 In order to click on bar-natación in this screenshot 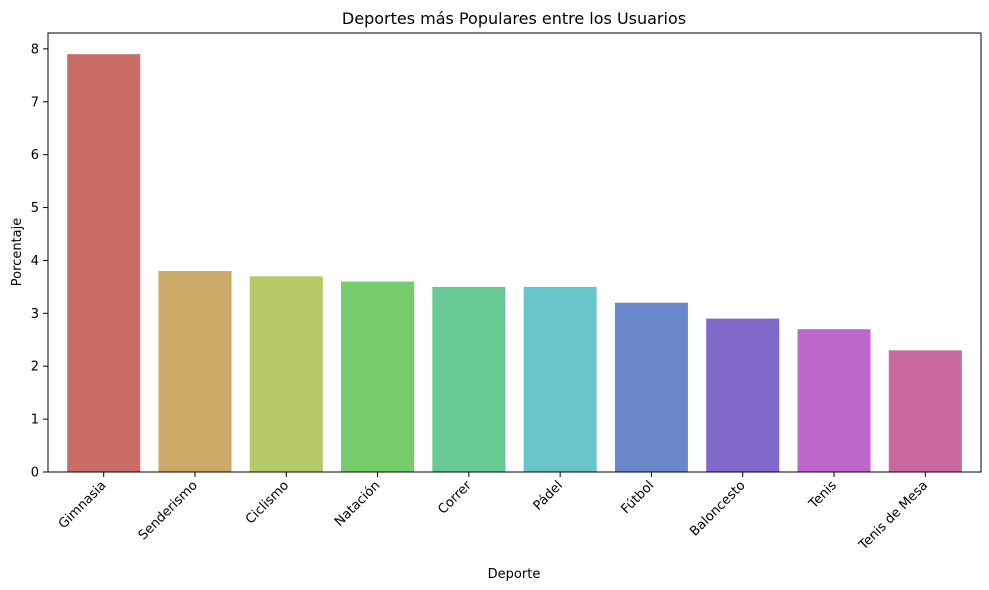, I will do `click(378, 376)`.